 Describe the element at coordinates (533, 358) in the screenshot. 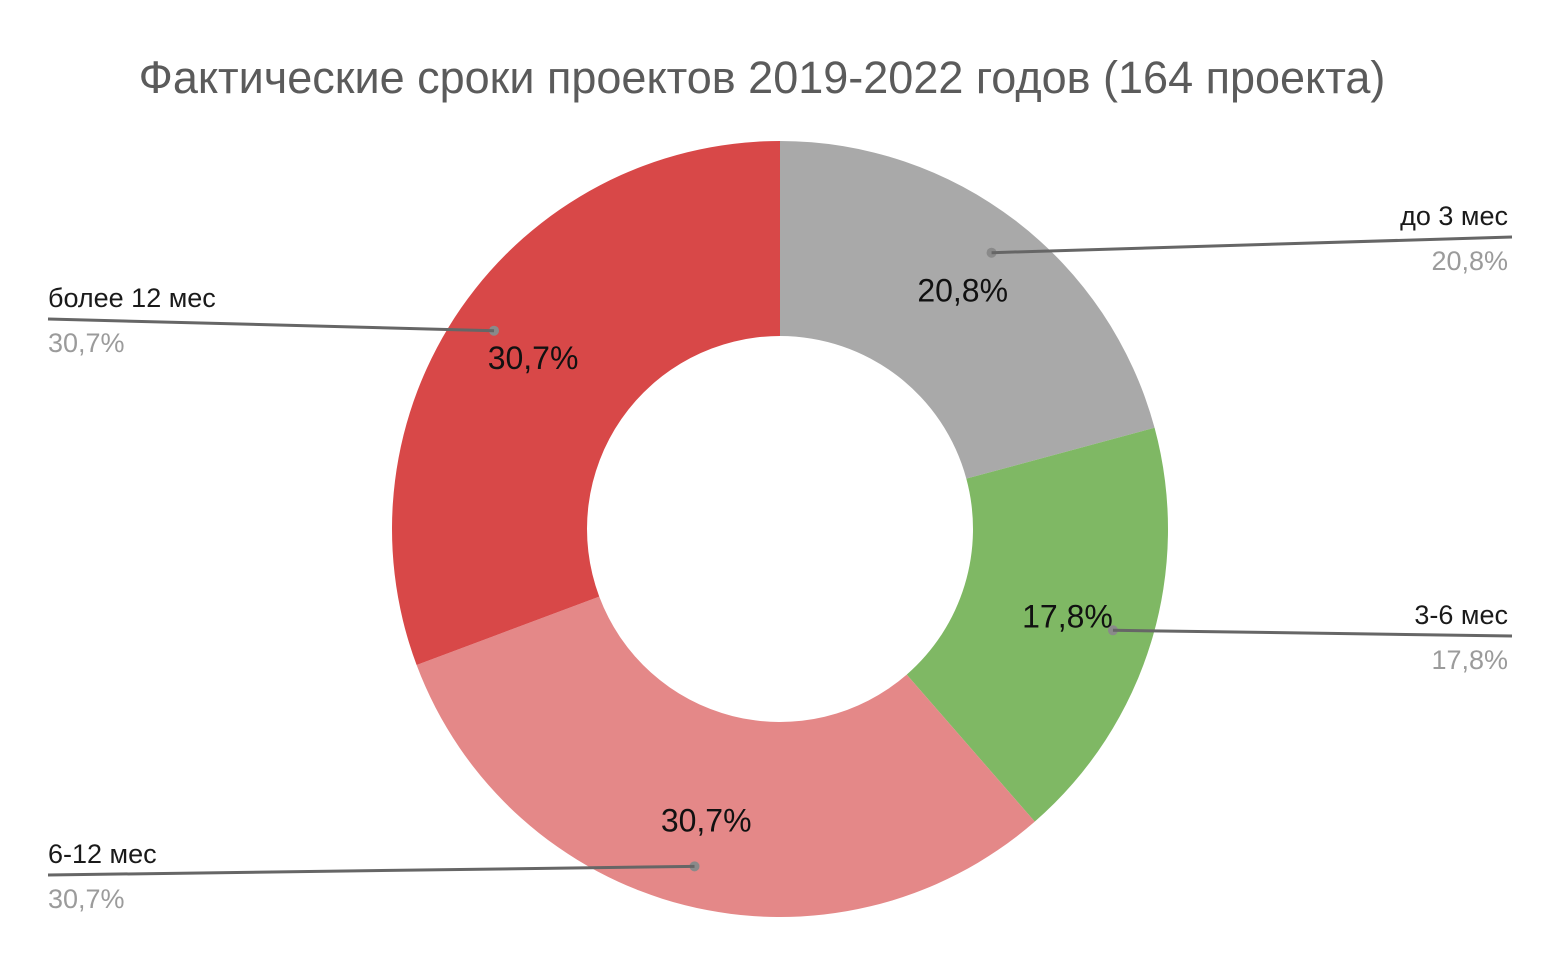

I see `slice-4-value-label: 30,7%` at that location.